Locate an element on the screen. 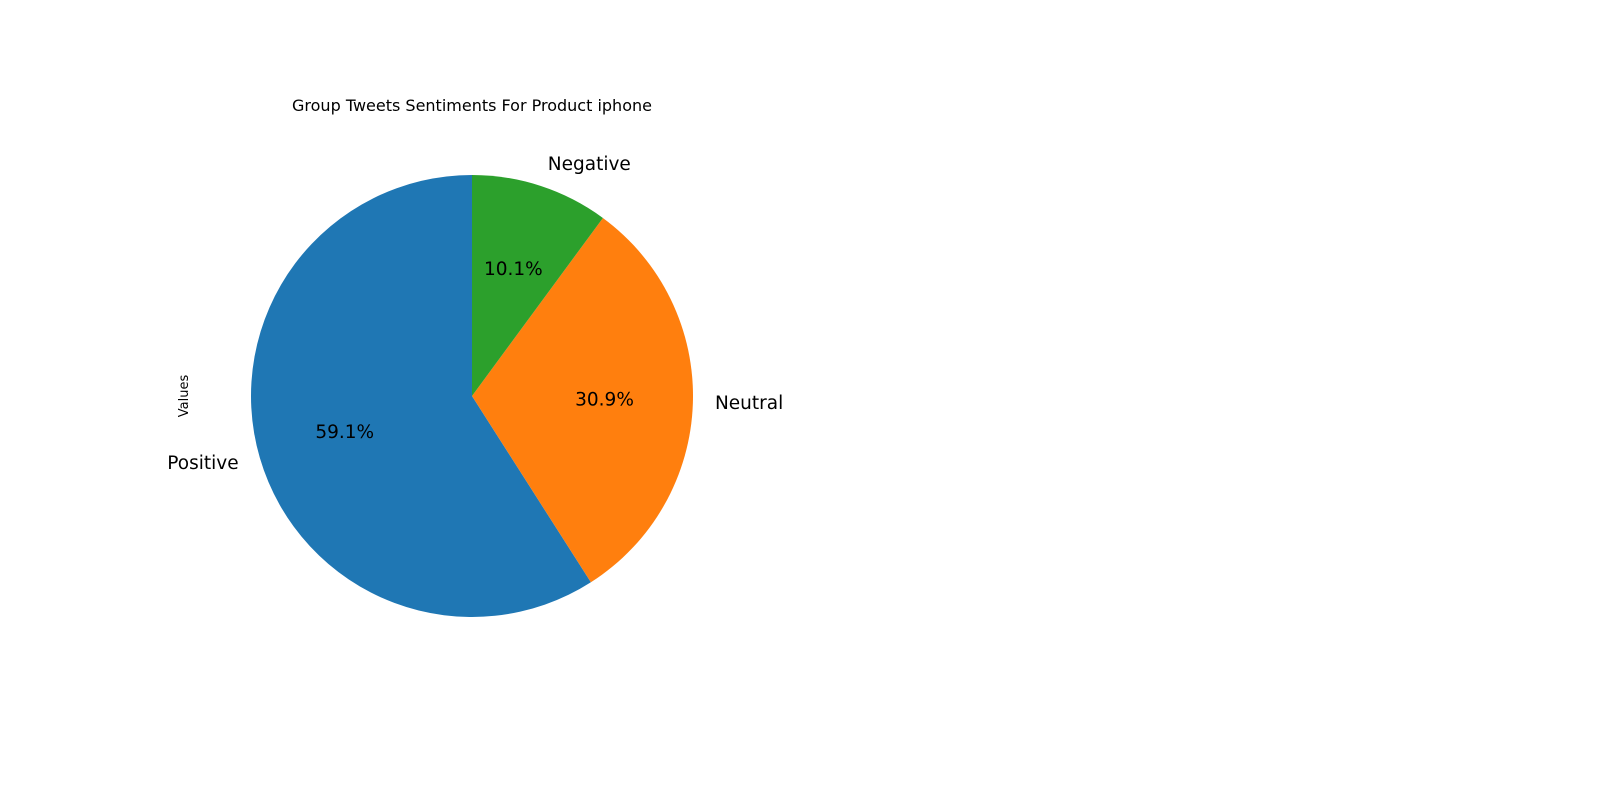  slice-percent-neutral: 30.9% is located at coordinates (604, 399).